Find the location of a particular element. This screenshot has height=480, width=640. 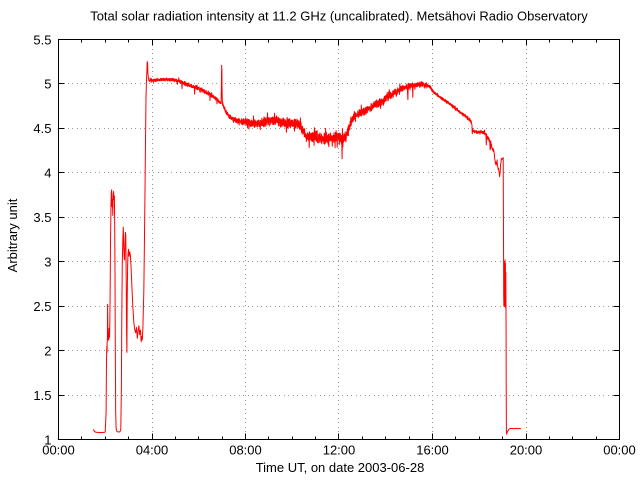

svg-text: Arbitrary unit is located at coordinates (12, 235).